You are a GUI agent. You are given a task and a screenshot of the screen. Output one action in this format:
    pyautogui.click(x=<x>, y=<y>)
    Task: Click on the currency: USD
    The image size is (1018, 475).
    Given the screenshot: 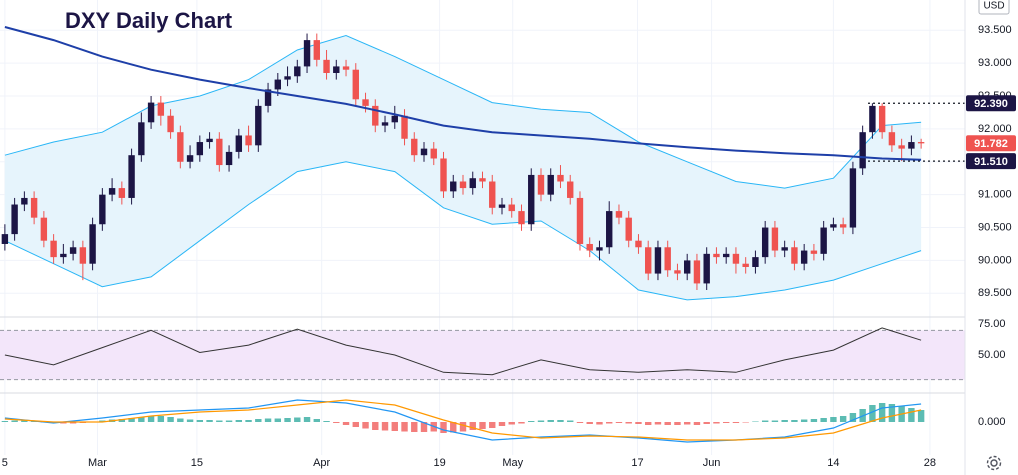 What is the action you would take?
    pyautogui.click(x=993, y=6)
    